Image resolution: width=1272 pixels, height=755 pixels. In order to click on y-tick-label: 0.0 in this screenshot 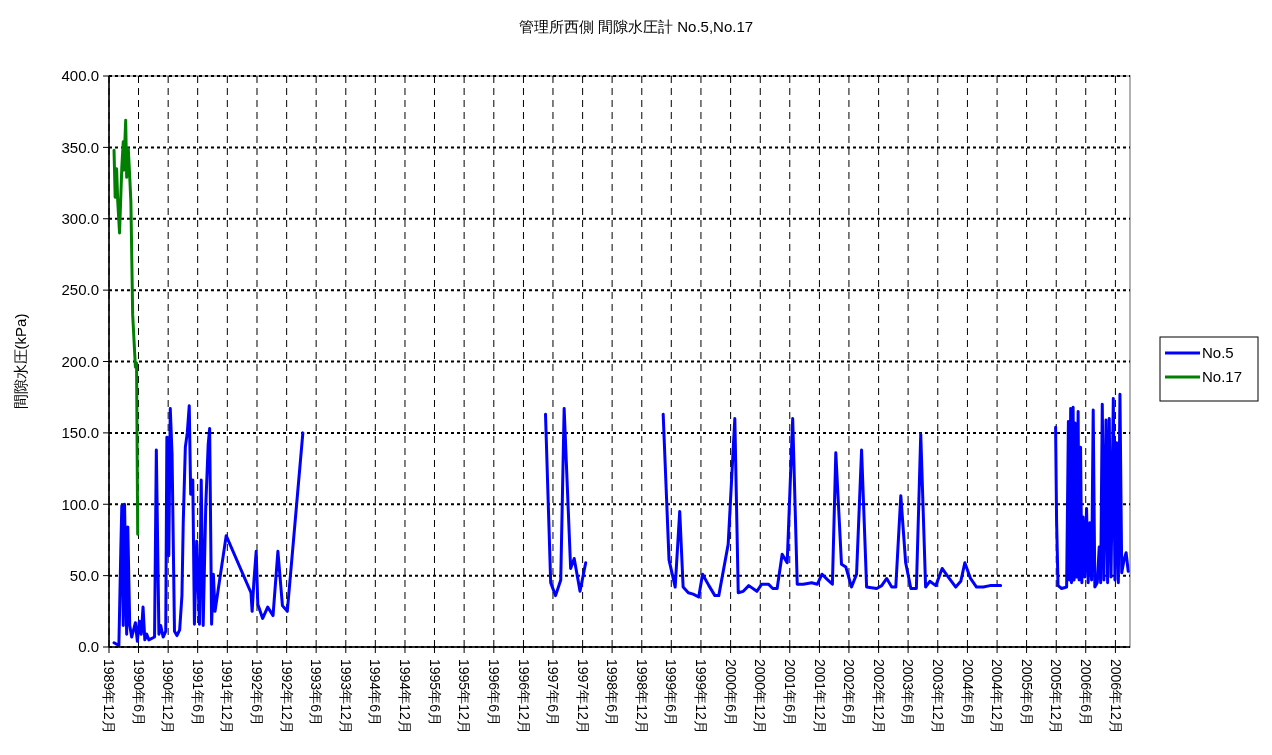, I will do `click(88, 647)`.